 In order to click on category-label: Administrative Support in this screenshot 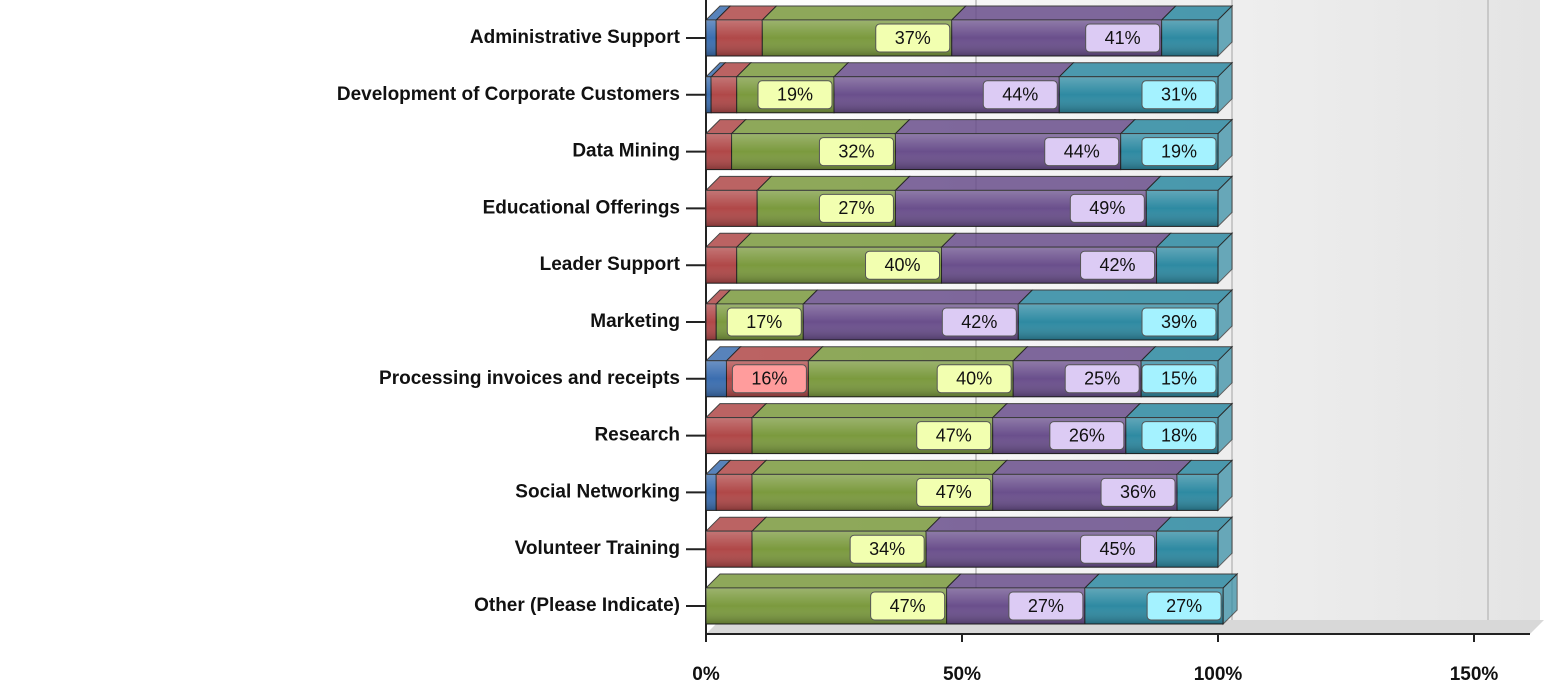, I will do `click(575, 37)`.